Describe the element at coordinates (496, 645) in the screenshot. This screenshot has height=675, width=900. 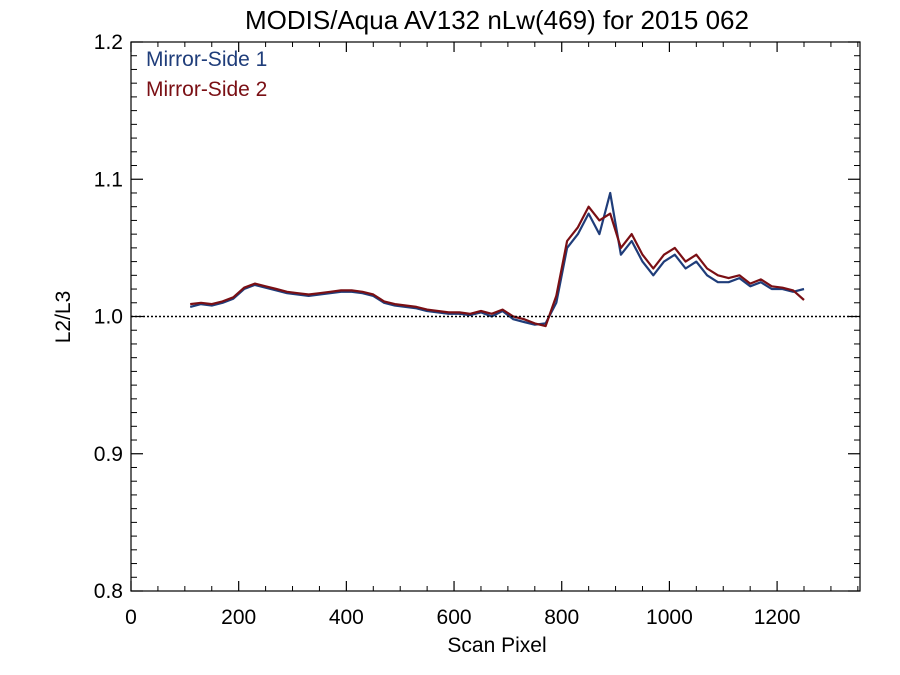
I see `x-axis-label: Scan Pixel` at that location.